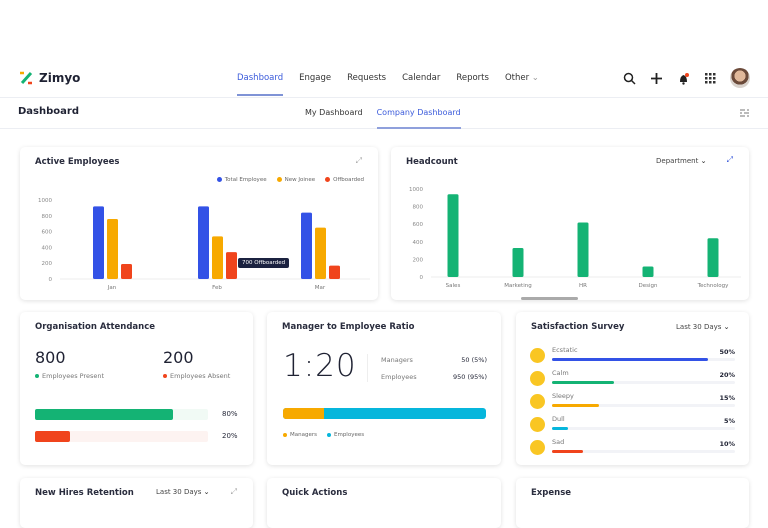 This screenshot has width=768, height=528. I want to click on retention-period-dropdown: Last 30 Days ⌄, so click(183, 492).